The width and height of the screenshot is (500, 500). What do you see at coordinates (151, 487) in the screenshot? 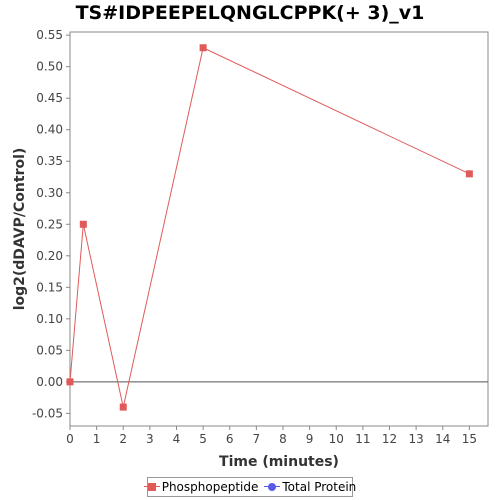
I see `legend-swatch-phosphopeptide` at bounding box center [151, 487].